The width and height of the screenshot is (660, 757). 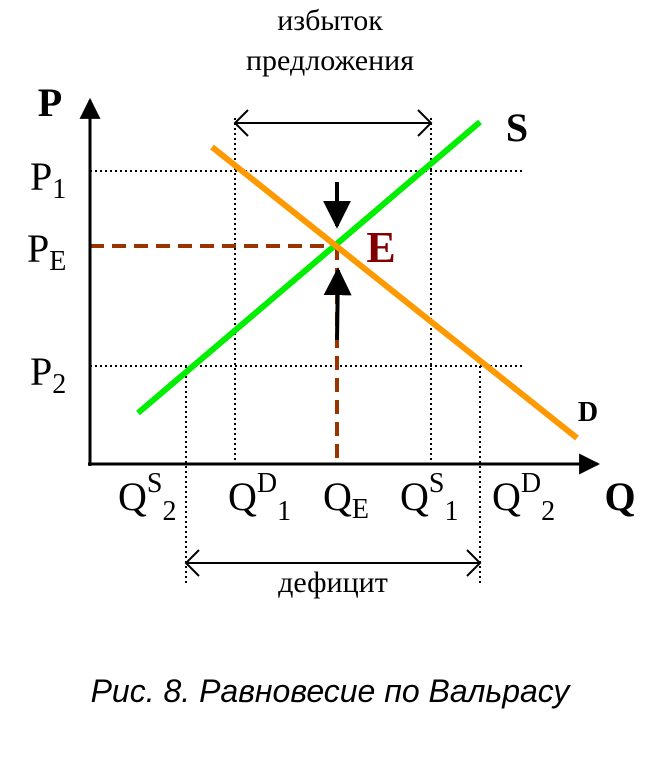 I want to click on up-arrow, so click(x=337, y=304).